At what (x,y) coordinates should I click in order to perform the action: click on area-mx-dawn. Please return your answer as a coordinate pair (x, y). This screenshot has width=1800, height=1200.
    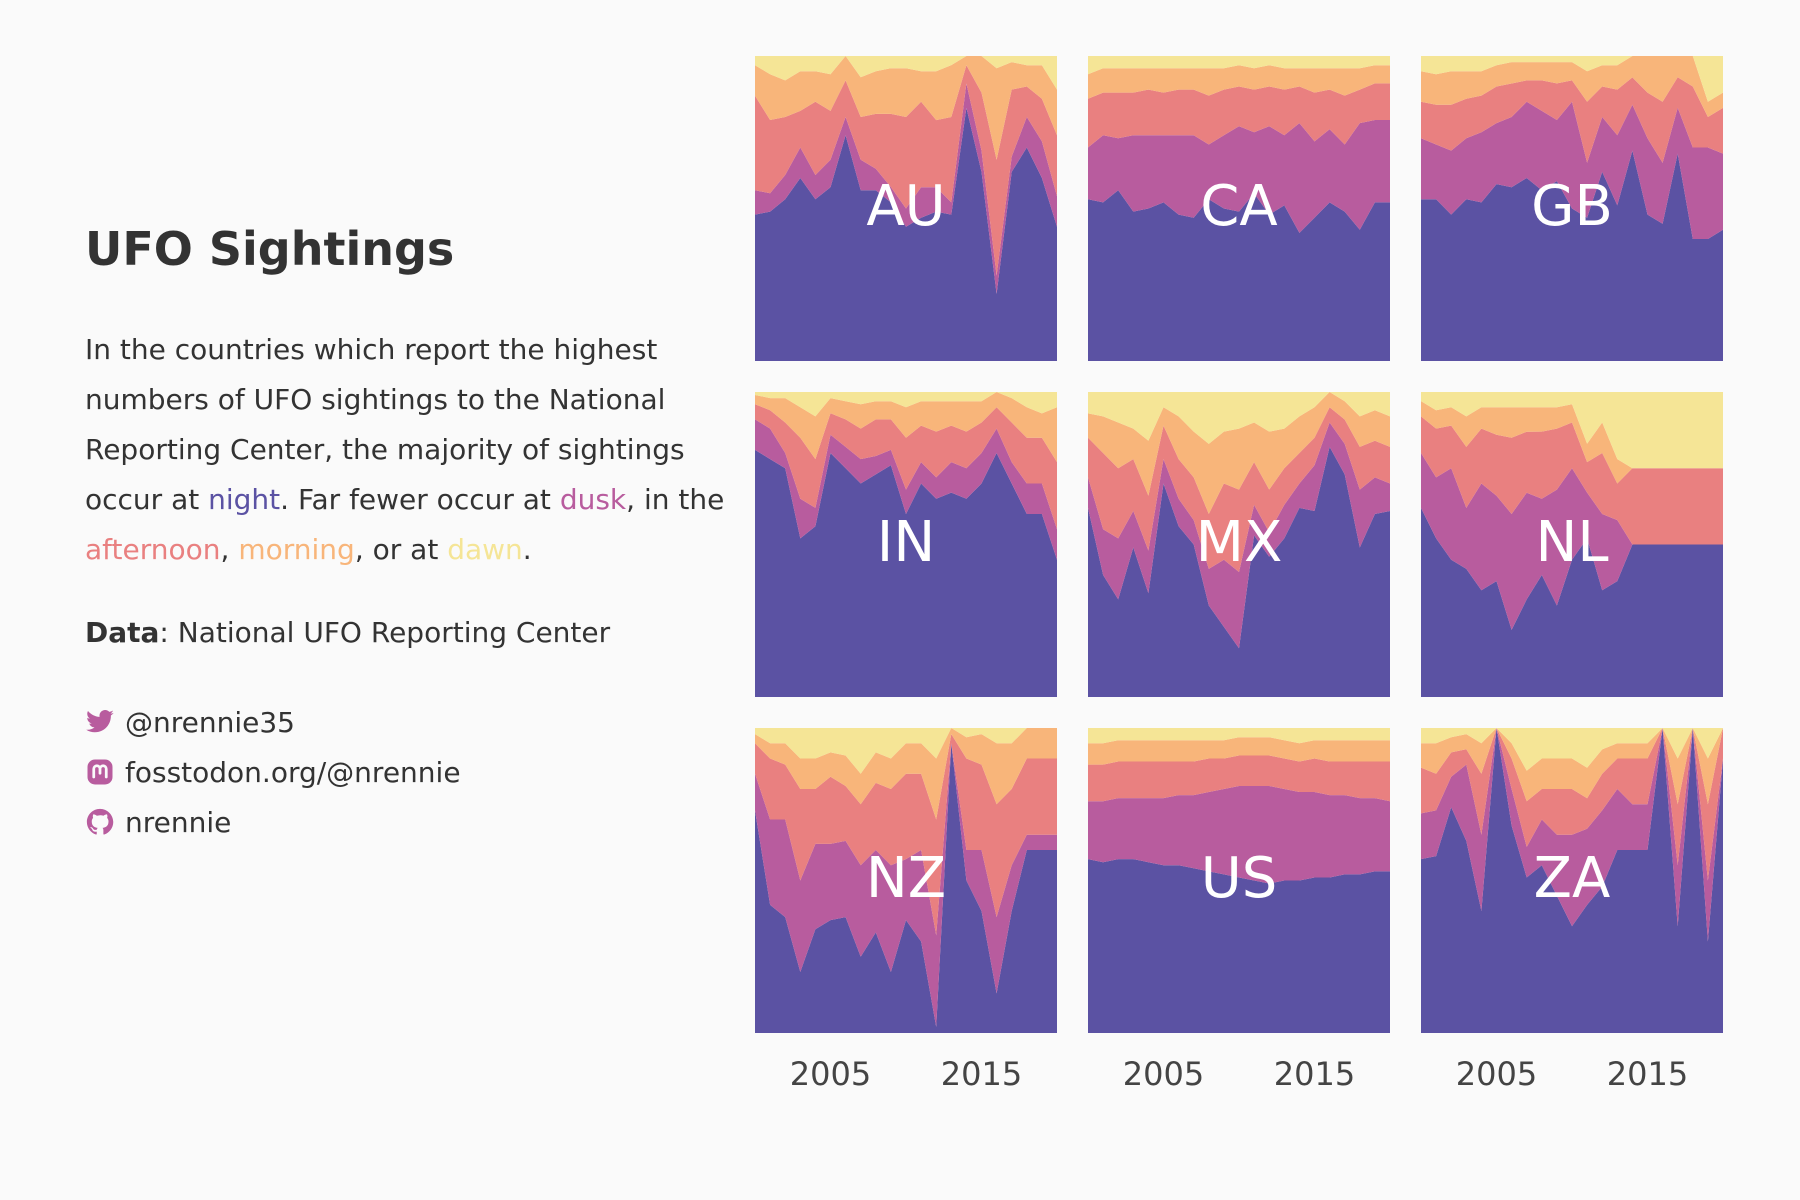
    Looking at the image, I should click on (1239, 418).